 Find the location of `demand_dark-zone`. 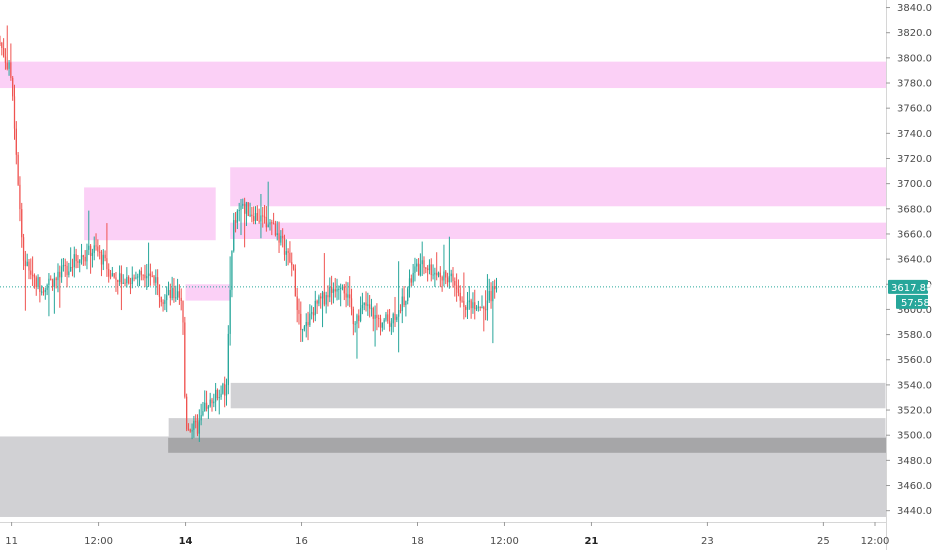

demand_dark-zone is located at coordinates (527, 445).